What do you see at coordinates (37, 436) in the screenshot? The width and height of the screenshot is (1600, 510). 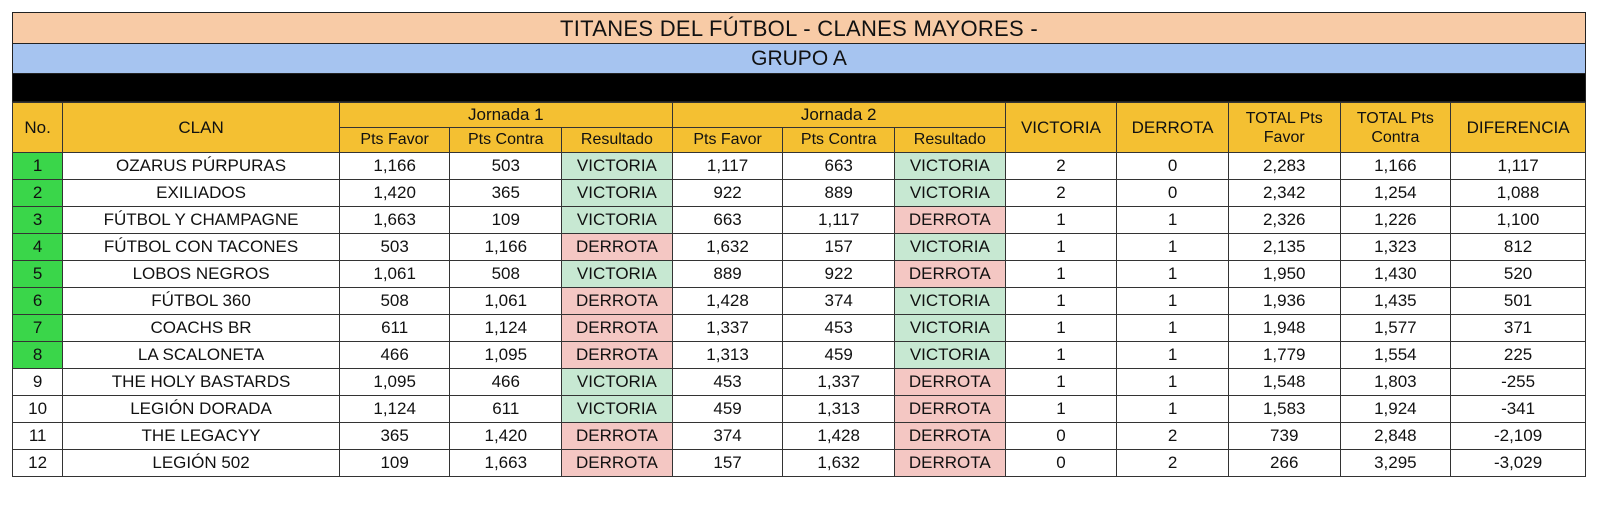 I see `cell-no: 11` at bounding box center [37, 436].